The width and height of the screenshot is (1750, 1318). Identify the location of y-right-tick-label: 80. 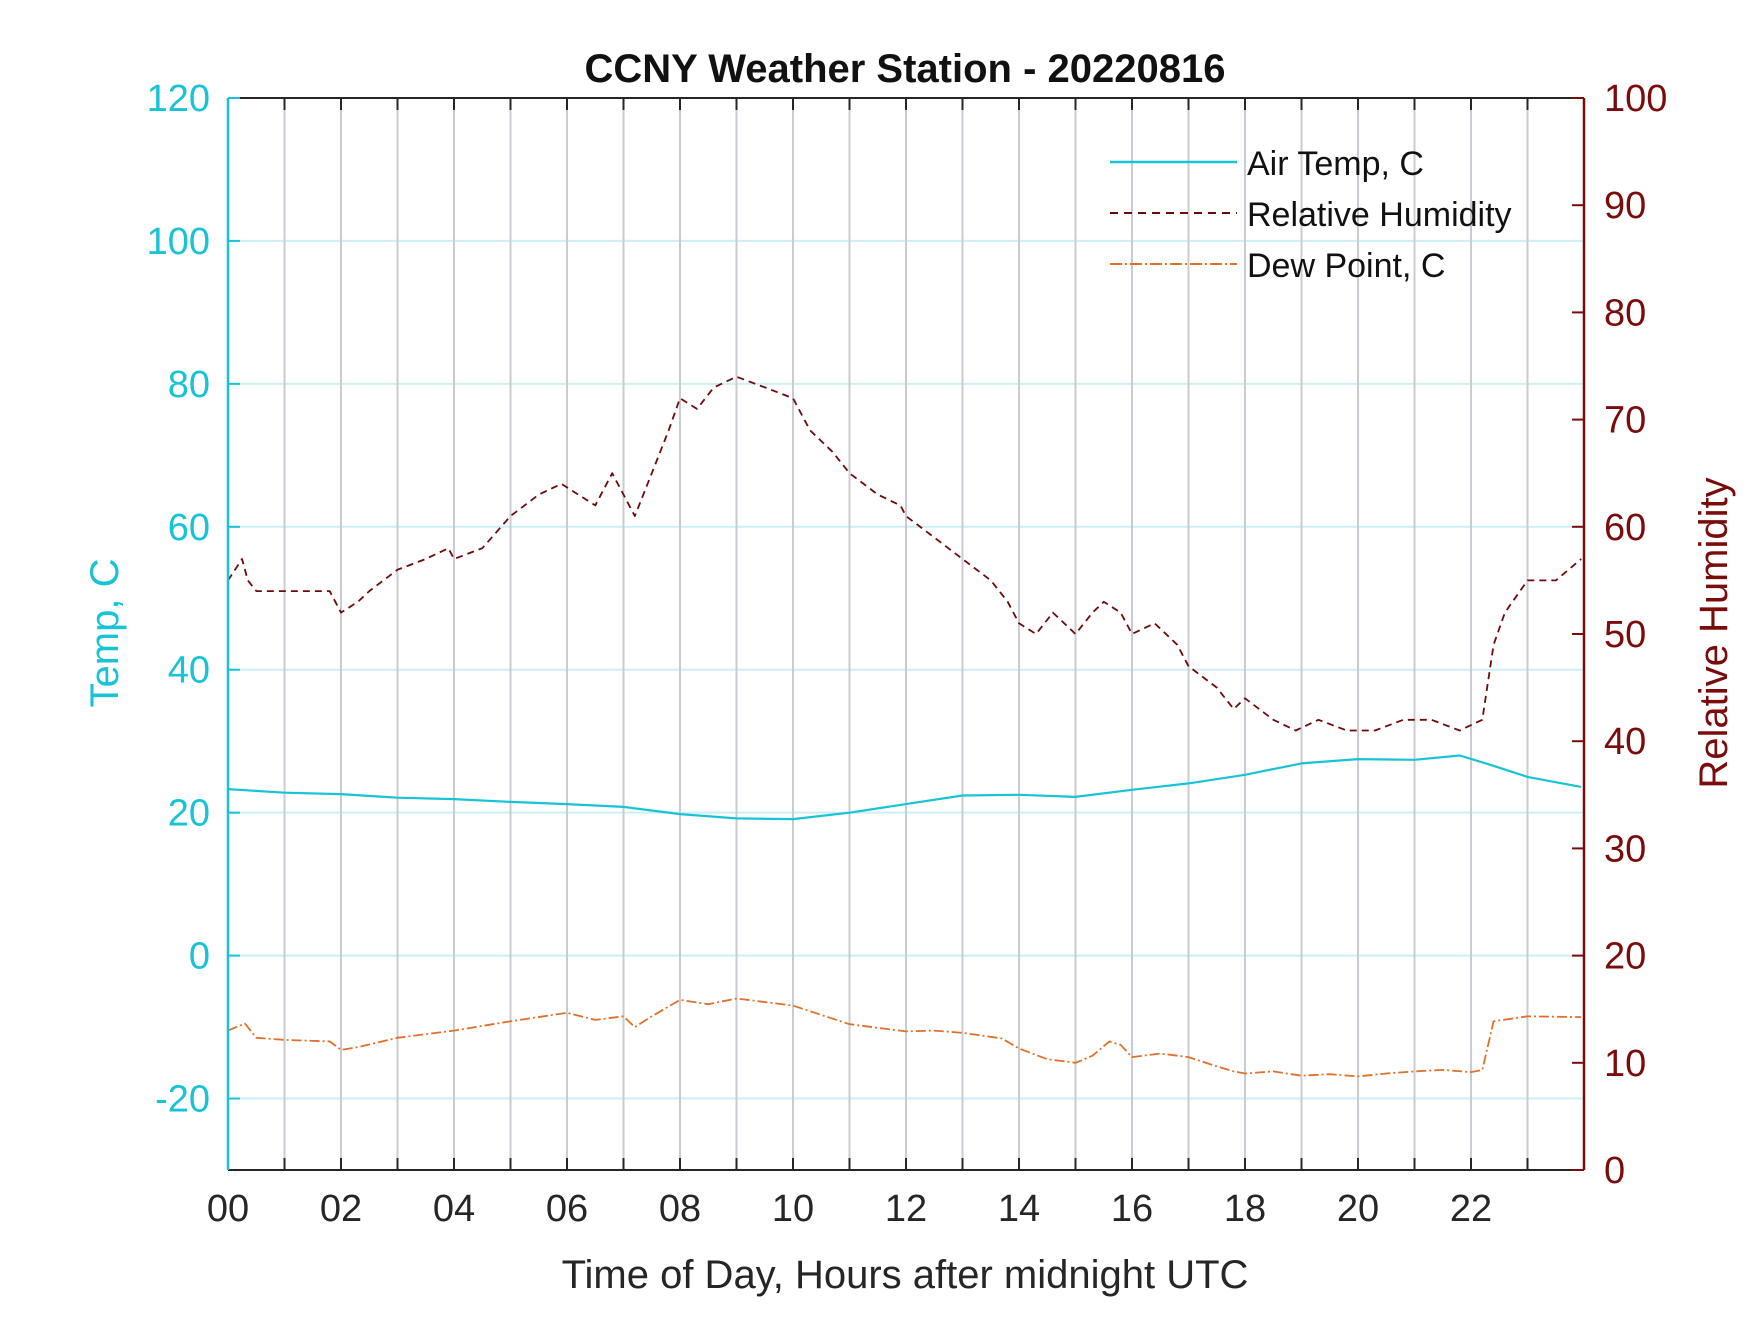
(1625, 313).